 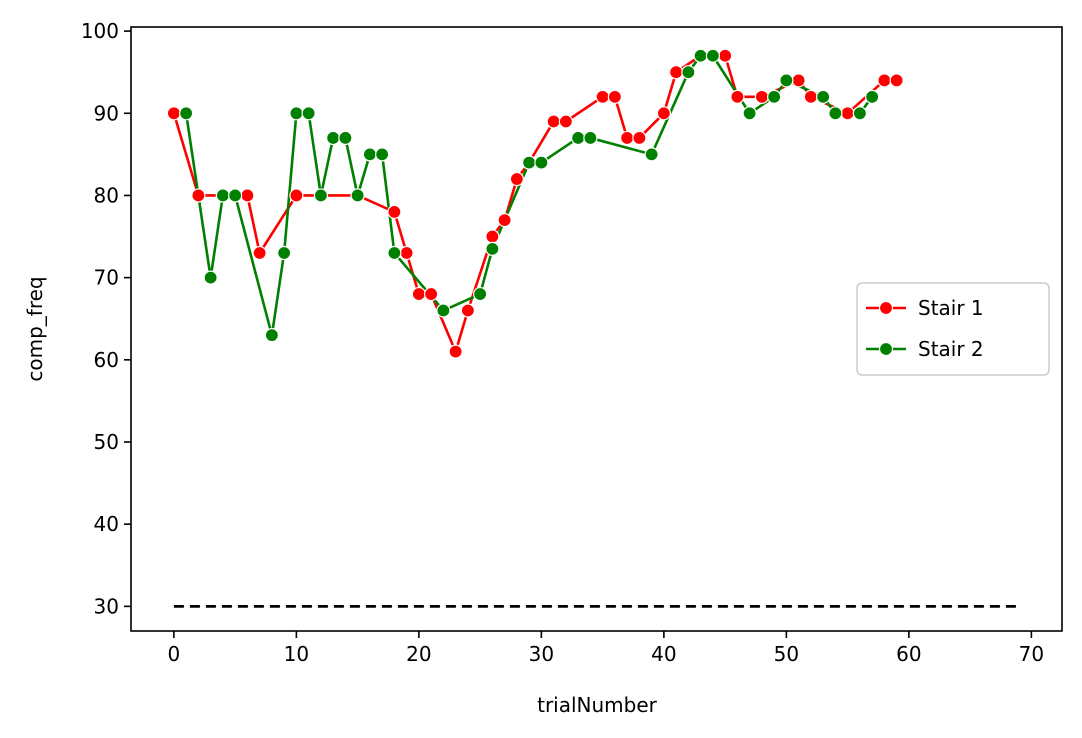 I want to click on x-tick-label: 30, so click(x=541, y=654).